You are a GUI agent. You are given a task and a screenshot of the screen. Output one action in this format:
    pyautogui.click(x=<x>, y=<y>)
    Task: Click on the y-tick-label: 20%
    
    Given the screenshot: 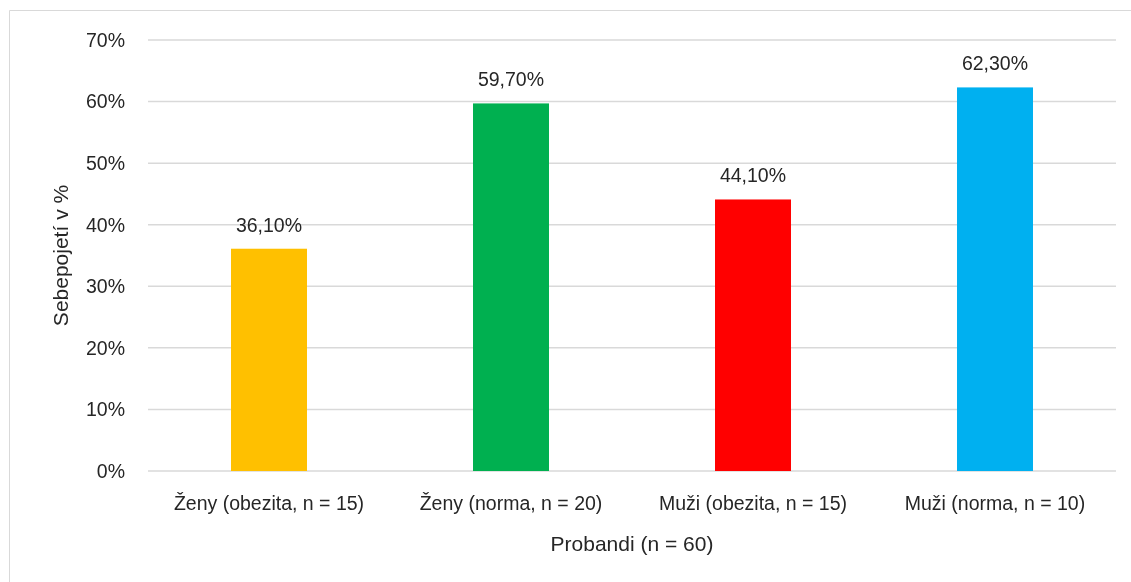 What is the action you would take?
    pyautogui.click(x=105, y=347)
    